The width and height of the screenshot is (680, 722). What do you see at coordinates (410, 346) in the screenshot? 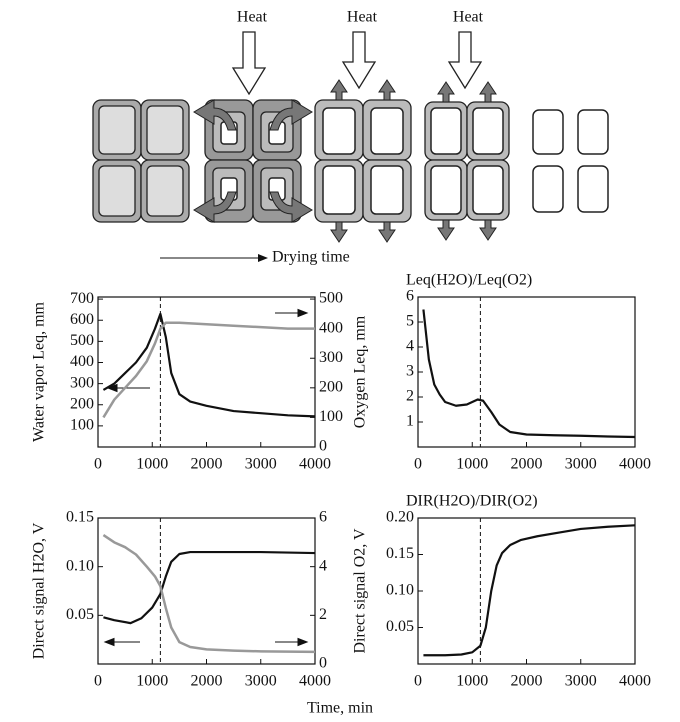
I see `y-tick-label: 4` at bounding box center [410, 346].